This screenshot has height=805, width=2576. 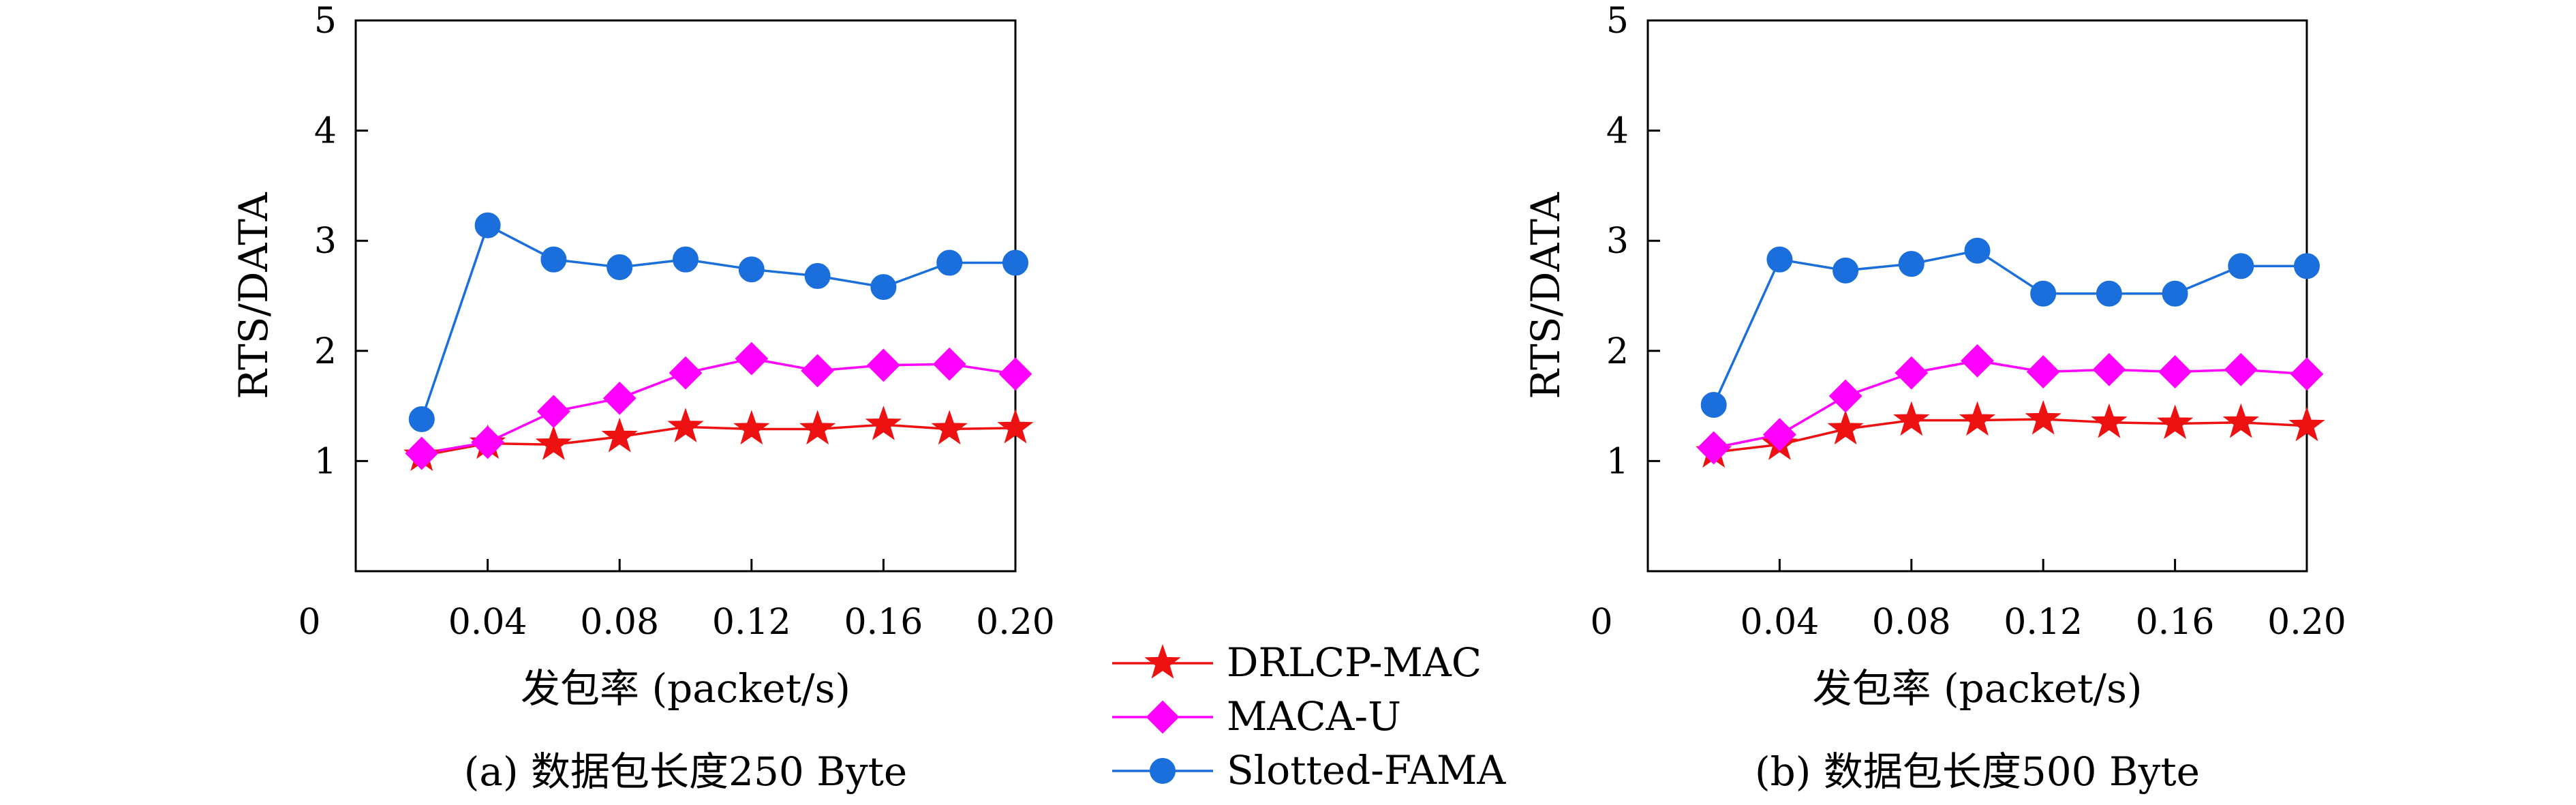 What do you see at coordinates (1546, 295) in the screenshot?
I see `panel-b-y-axis-label: RTS/DATA` at bounding box center [1546, 295].